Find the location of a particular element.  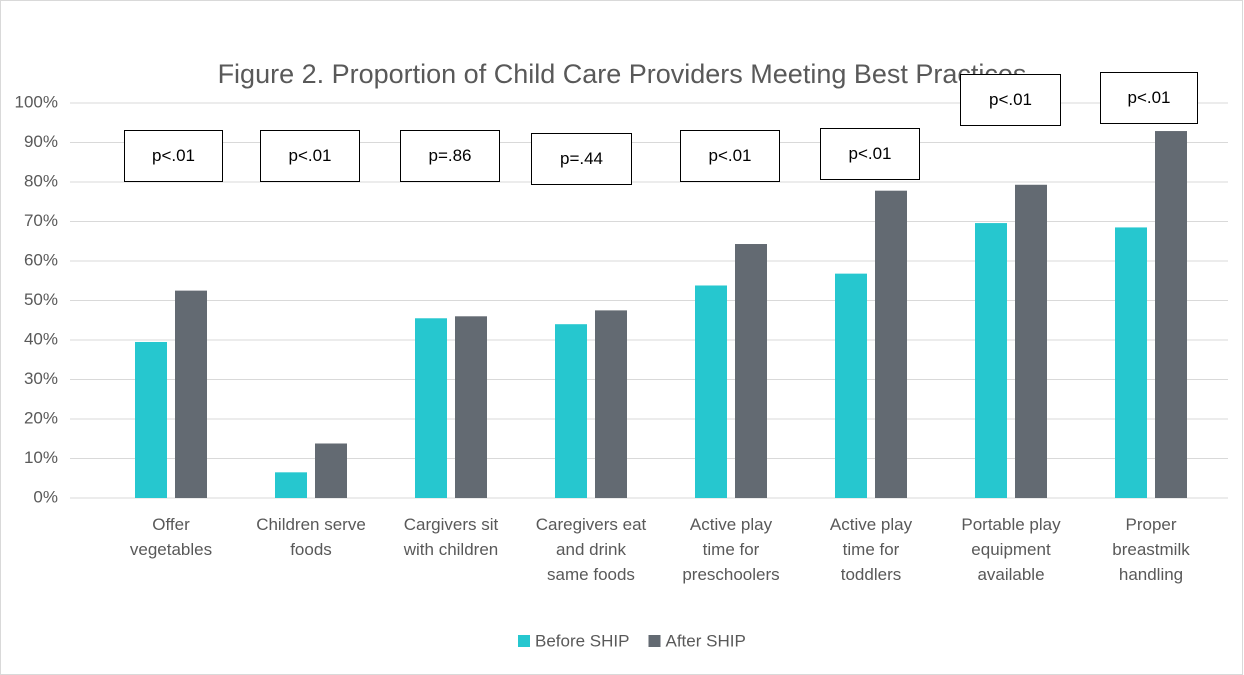

legend-label: Before SHIP is located at coordinates (582, 640).